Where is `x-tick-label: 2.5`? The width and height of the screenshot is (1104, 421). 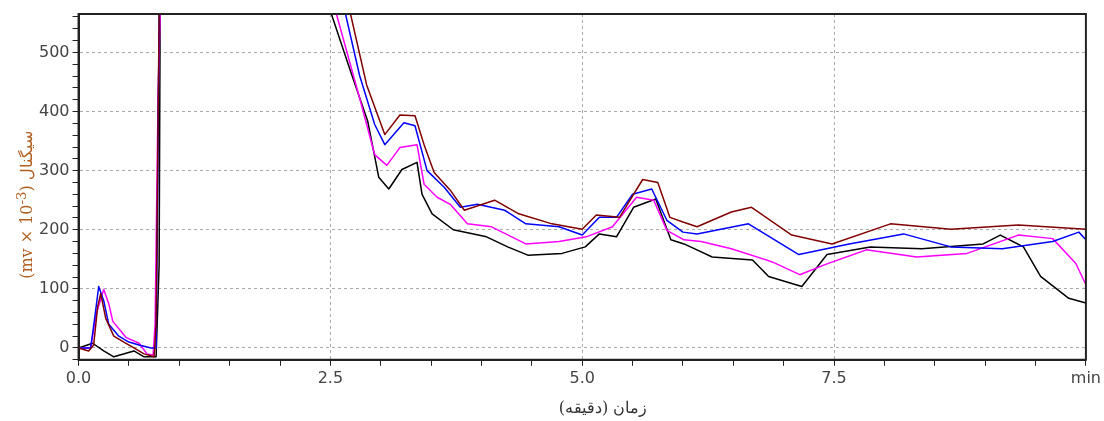 x-tick-label: 2.5 is located at coordinates (330, 377).